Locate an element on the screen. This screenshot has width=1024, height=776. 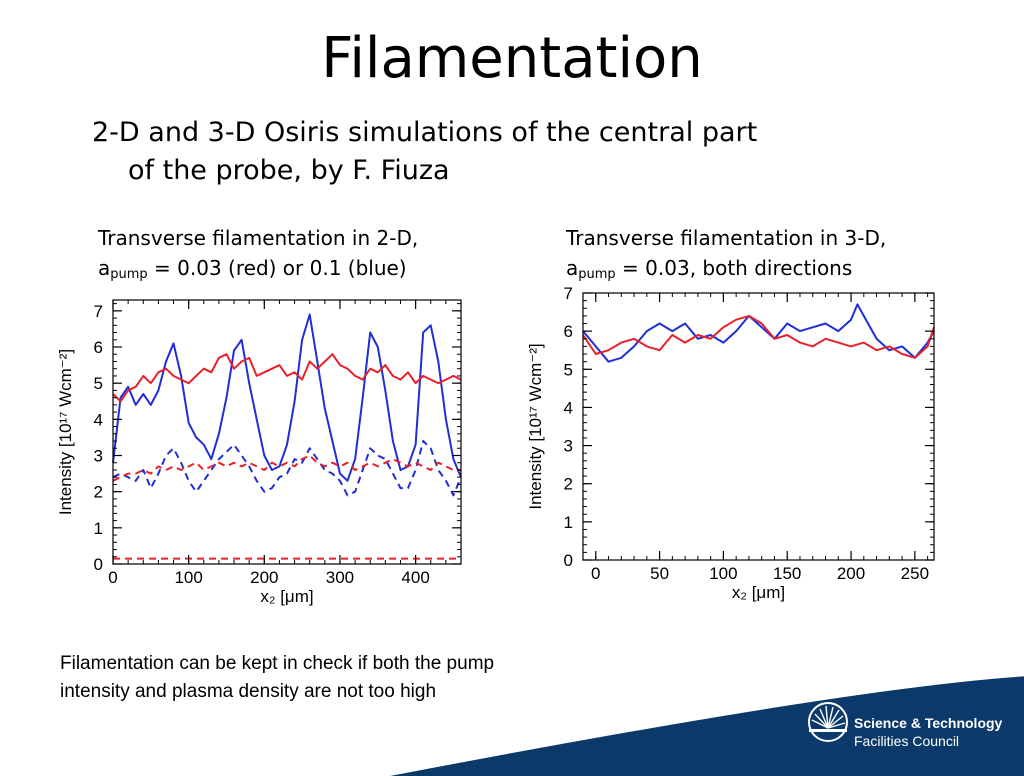
caption-2-rest: = 0.03, both directions is located at coordinates (734, 268).